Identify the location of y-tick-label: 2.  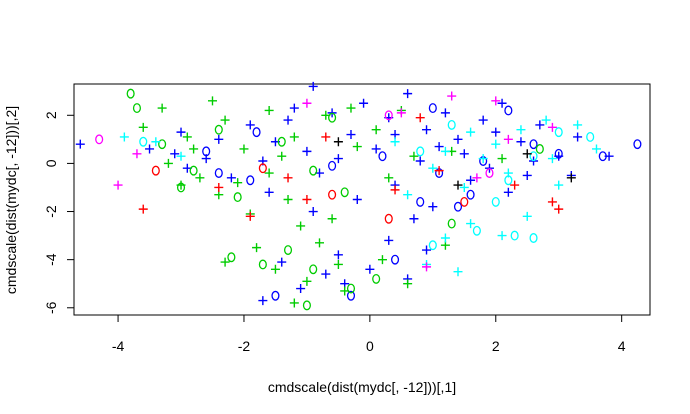
(51, 115).